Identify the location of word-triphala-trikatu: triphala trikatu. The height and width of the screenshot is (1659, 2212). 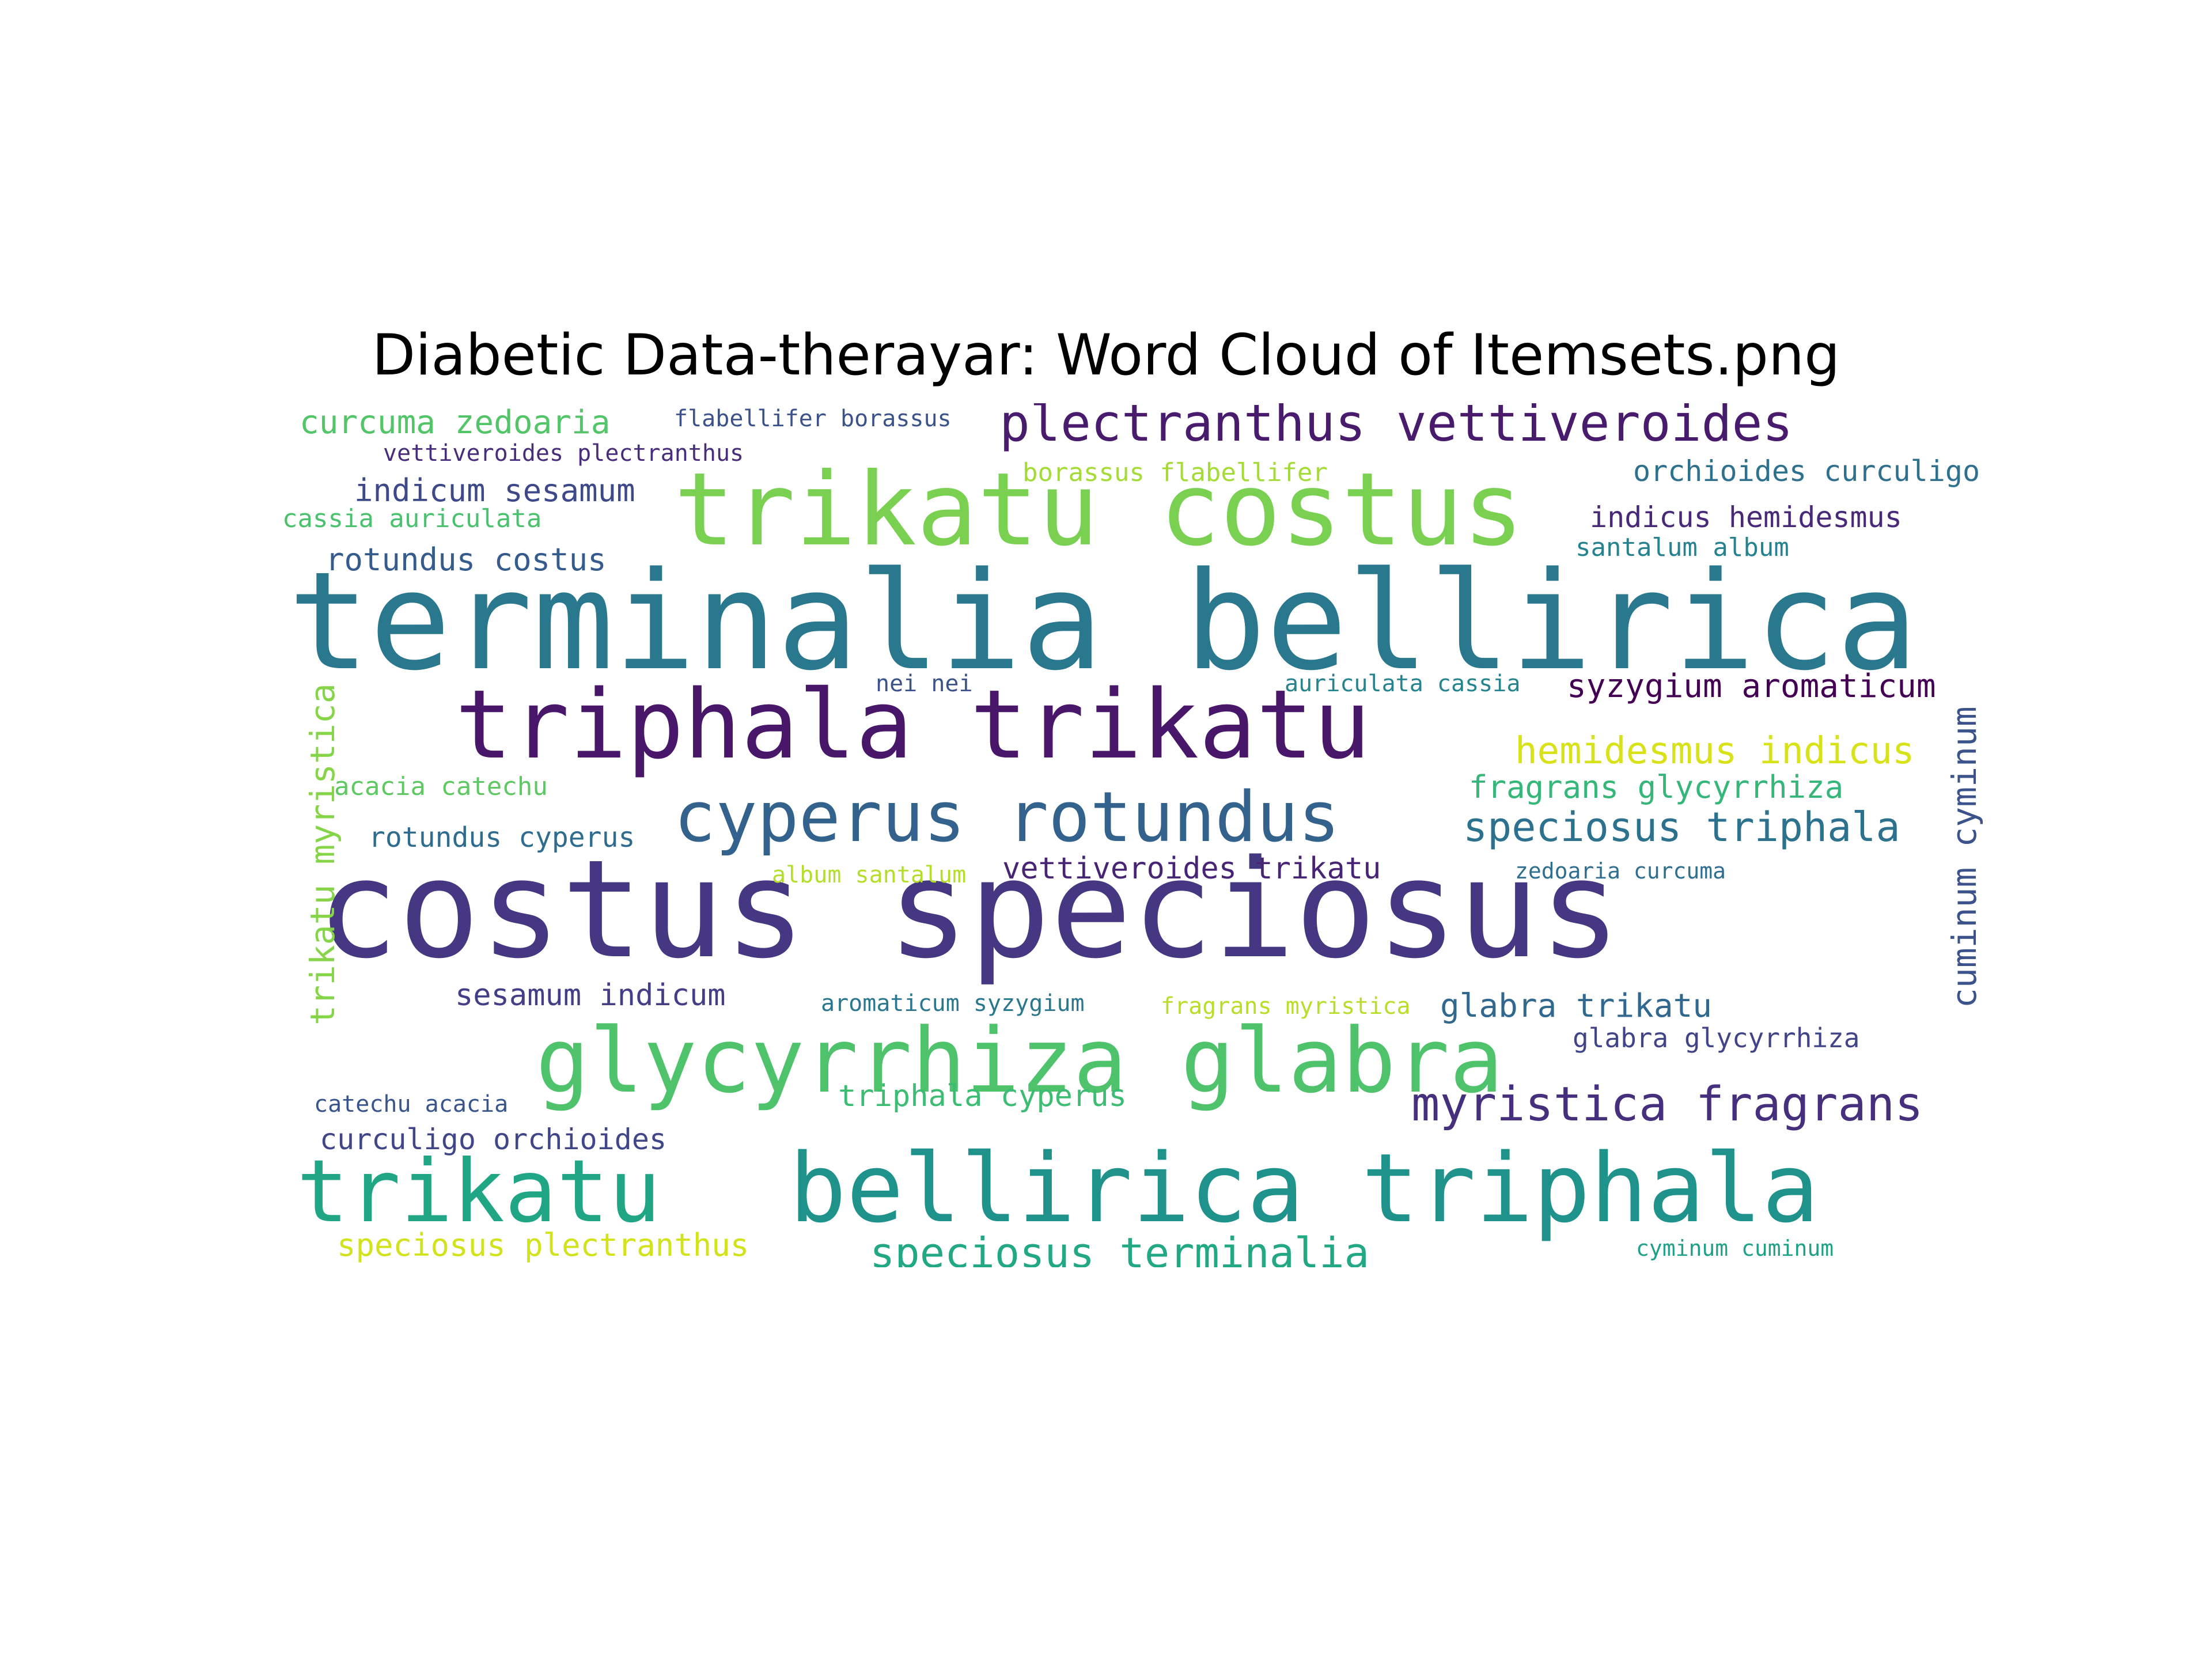
(912, 724).